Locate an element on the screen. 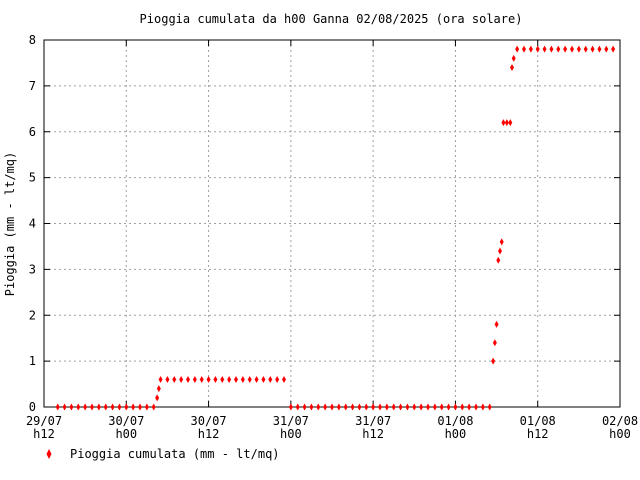  y-axis-label: Pioggia (mm - lt/mq) is located at coordinates (10, 224).